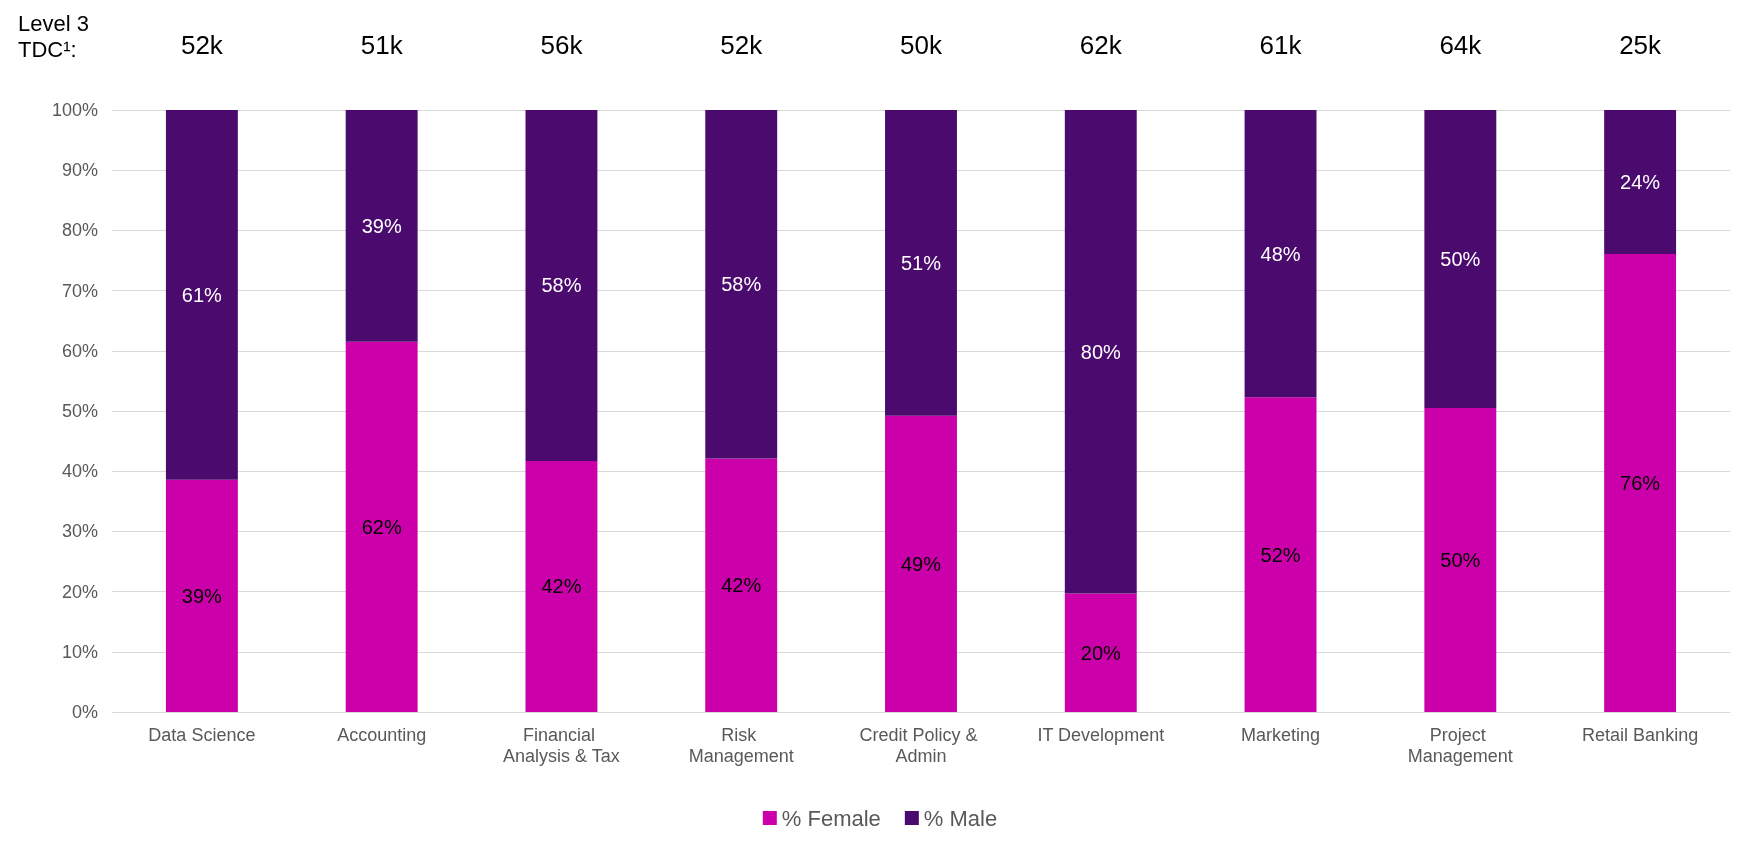 This screenshot has width=1760, height=842. Describe the element at coordinates (382, 734) in the screenshot. I see `x-tick-label: Accounting` at that location.